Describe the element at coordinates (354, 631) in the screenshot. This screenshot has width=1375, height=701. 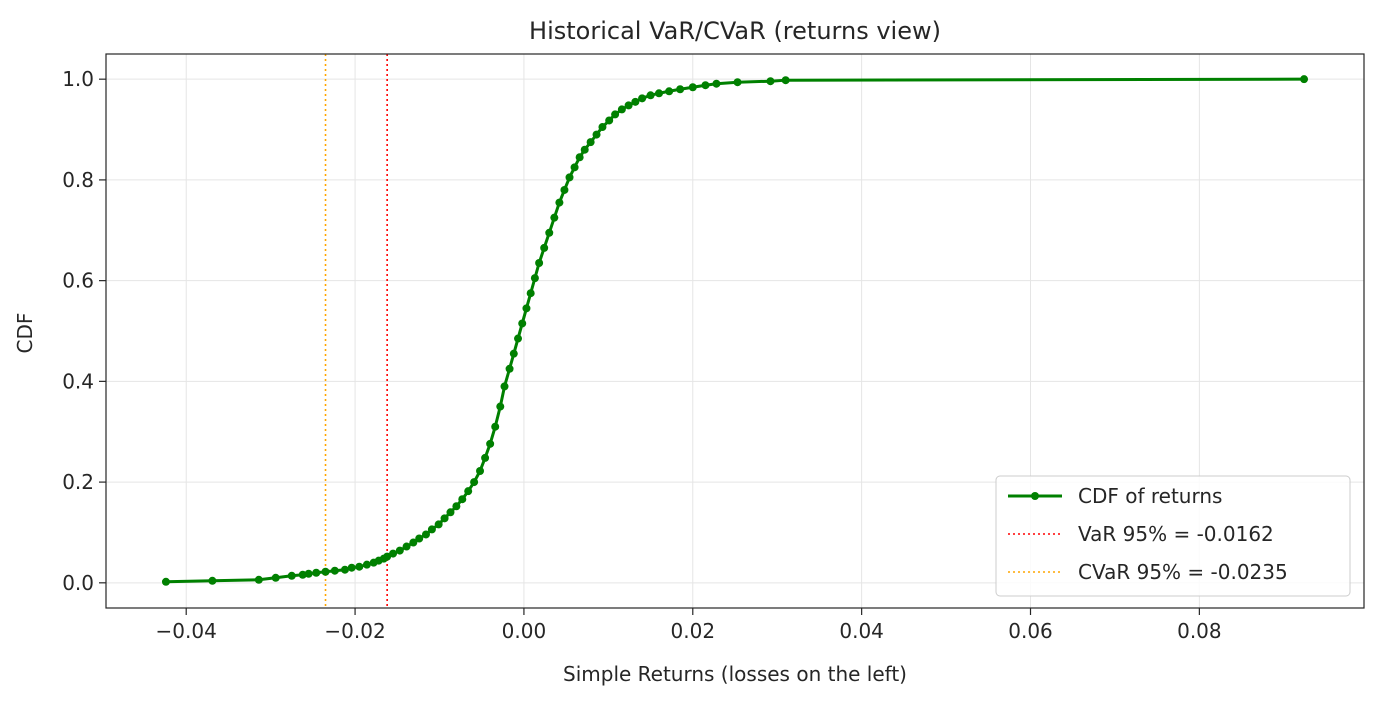
I see `x-tick-label: −0.02` at that location.